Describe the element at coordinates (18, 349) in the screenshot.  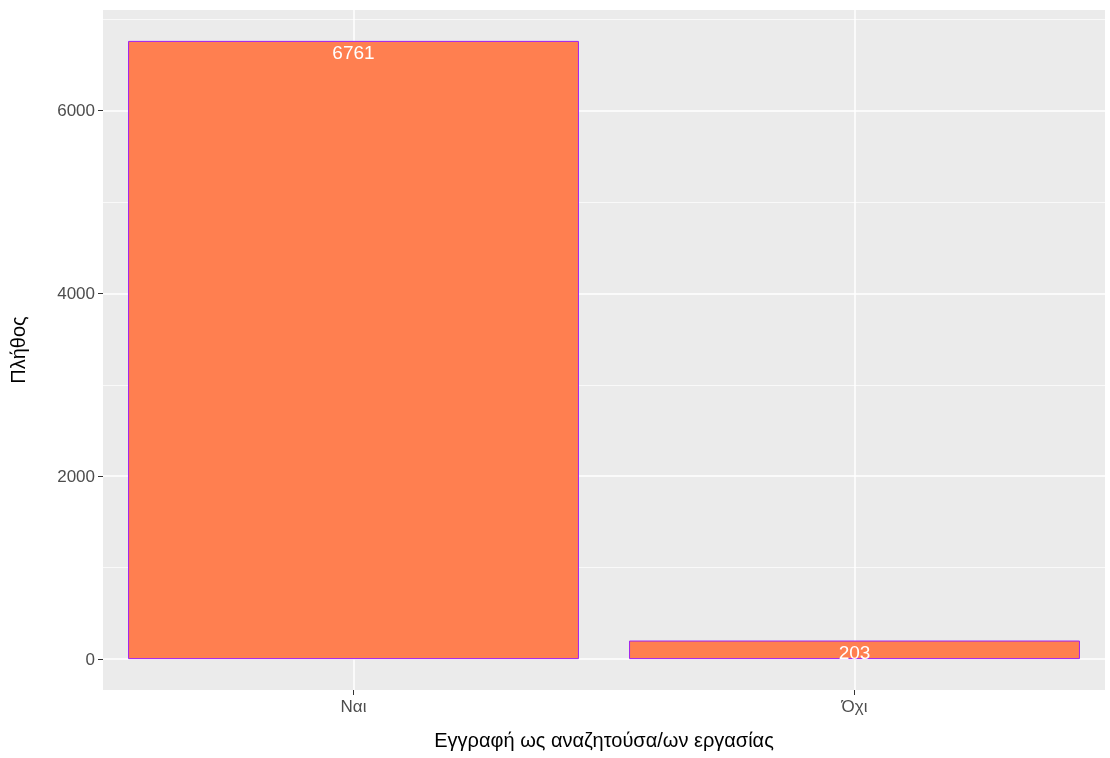
I see `y-axis-title: Πλήθος` at that location.